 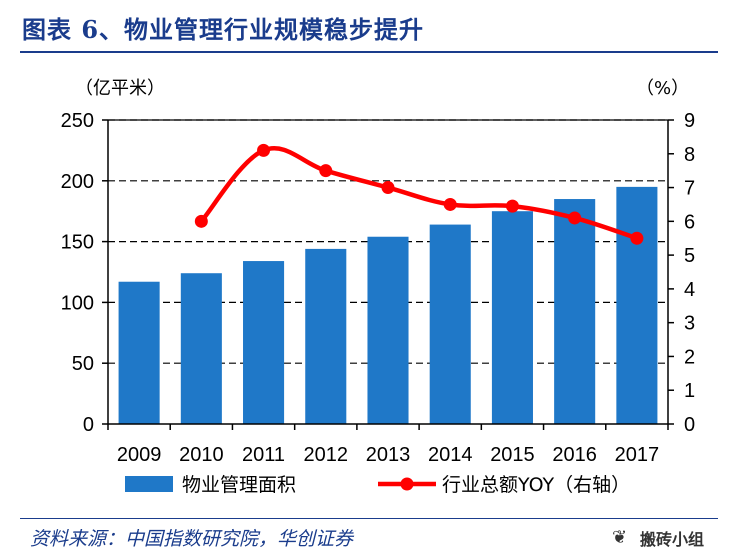 What do you see at coordinates (450, 204) in the screenshot?
I see `yoy-point-2014` at bounding box center [450, 204].